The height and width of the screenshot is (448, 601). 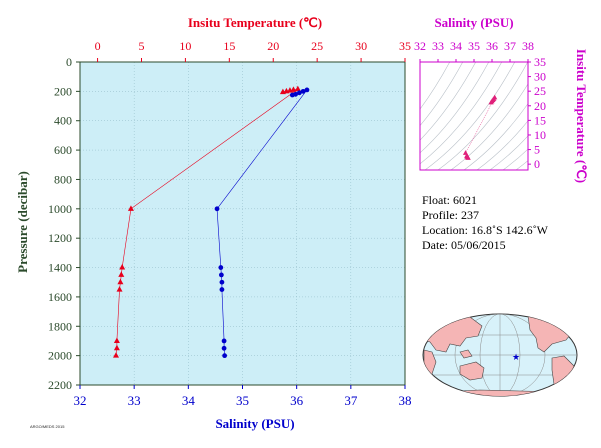 What do you see at coordinates (273, 46) in the screenshot?
I see `temperature-tick-label: 20` at bounding box center [273, 46].